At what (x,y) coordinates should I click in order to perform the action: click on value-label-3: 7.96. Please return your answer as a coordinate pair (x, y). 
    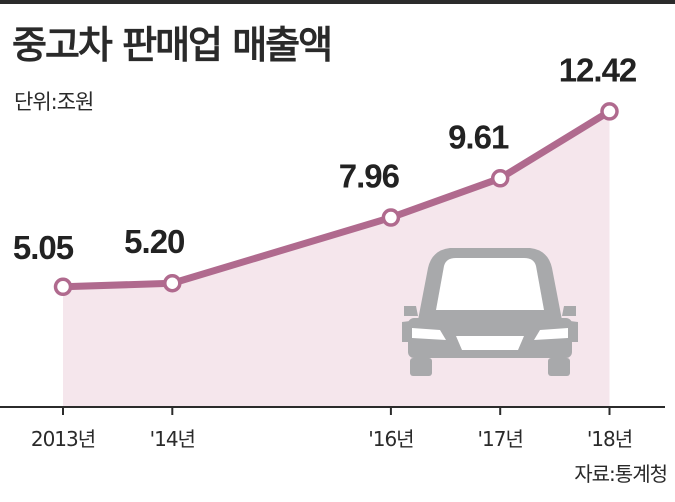
    Looking at the image, I should click on (369, 176).